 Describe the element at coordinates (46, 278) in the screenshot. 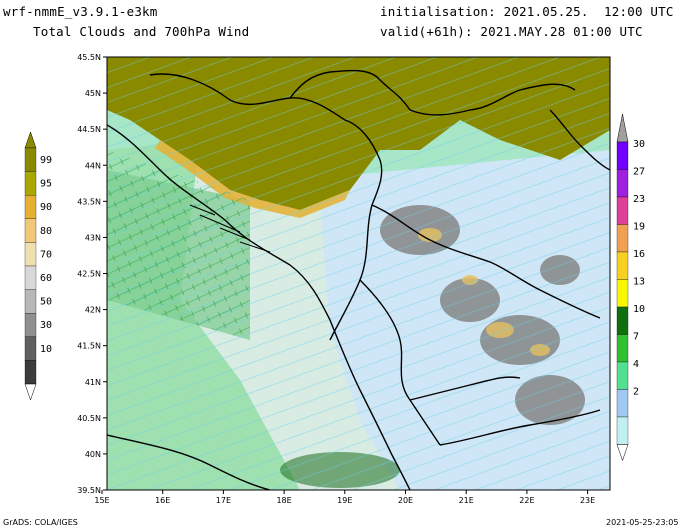

I see `left-colorbar-label: 60` at that location.